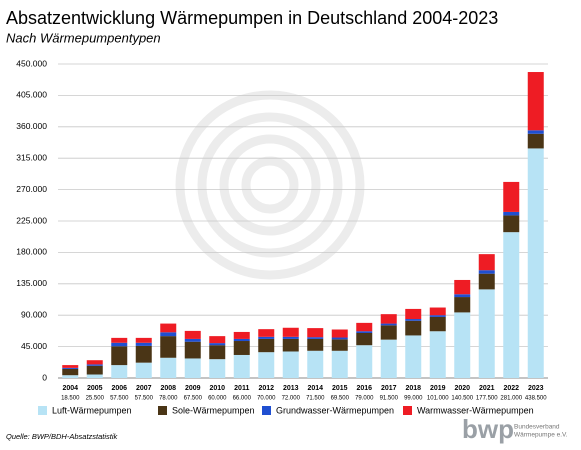 The width and height of the screenshot is (581, 450). What do you see at coordinates (462, 399) in the screenshot?
I see `total-label: 140.500` at bounding box center [462, 399].